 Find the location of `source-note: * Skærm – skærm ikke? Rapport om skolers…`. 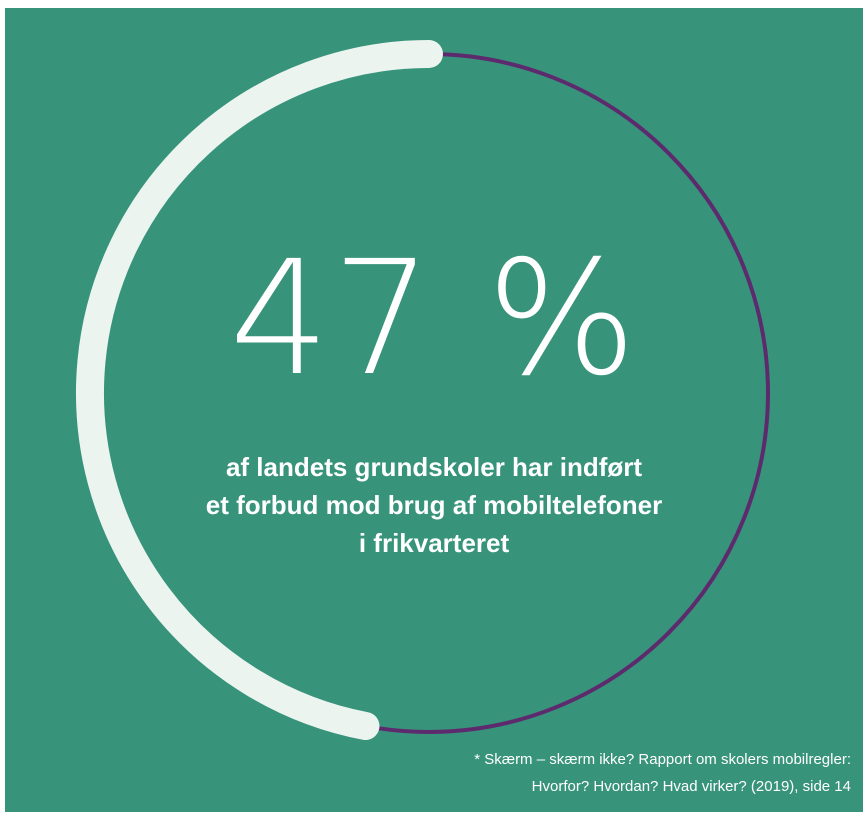

source-note: * Skærm – skærm ikke? Rapport om skolers… is located at coordinates (591, 773).